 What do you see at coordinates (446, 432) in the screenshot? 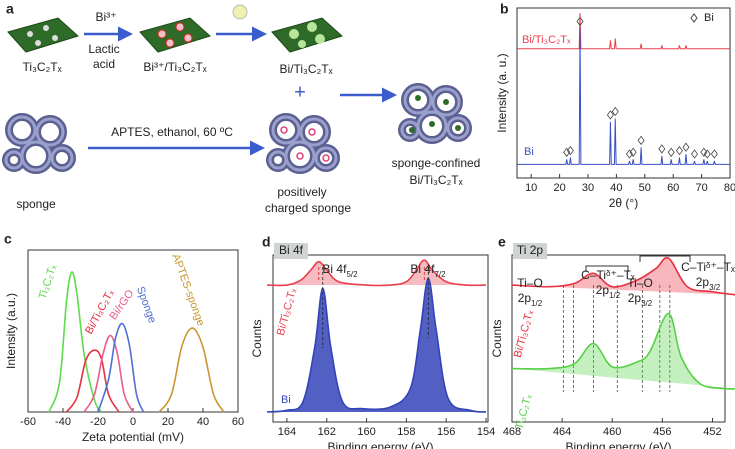
I see `x-tick-label: 156` at bounding box center [446, 432].